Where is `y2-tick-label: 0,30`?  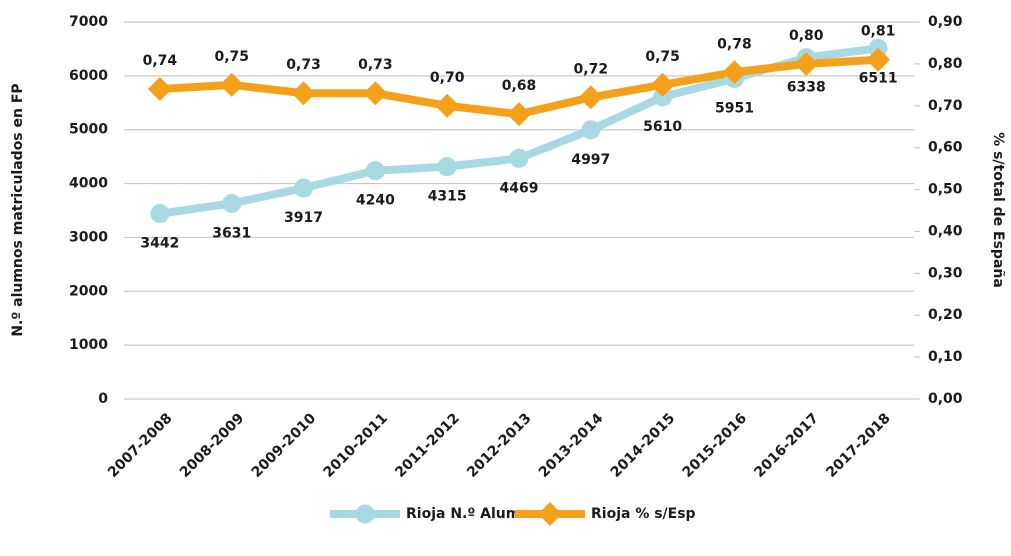 y2-tick-label: 0,30 is located at coordinates (945, 273).